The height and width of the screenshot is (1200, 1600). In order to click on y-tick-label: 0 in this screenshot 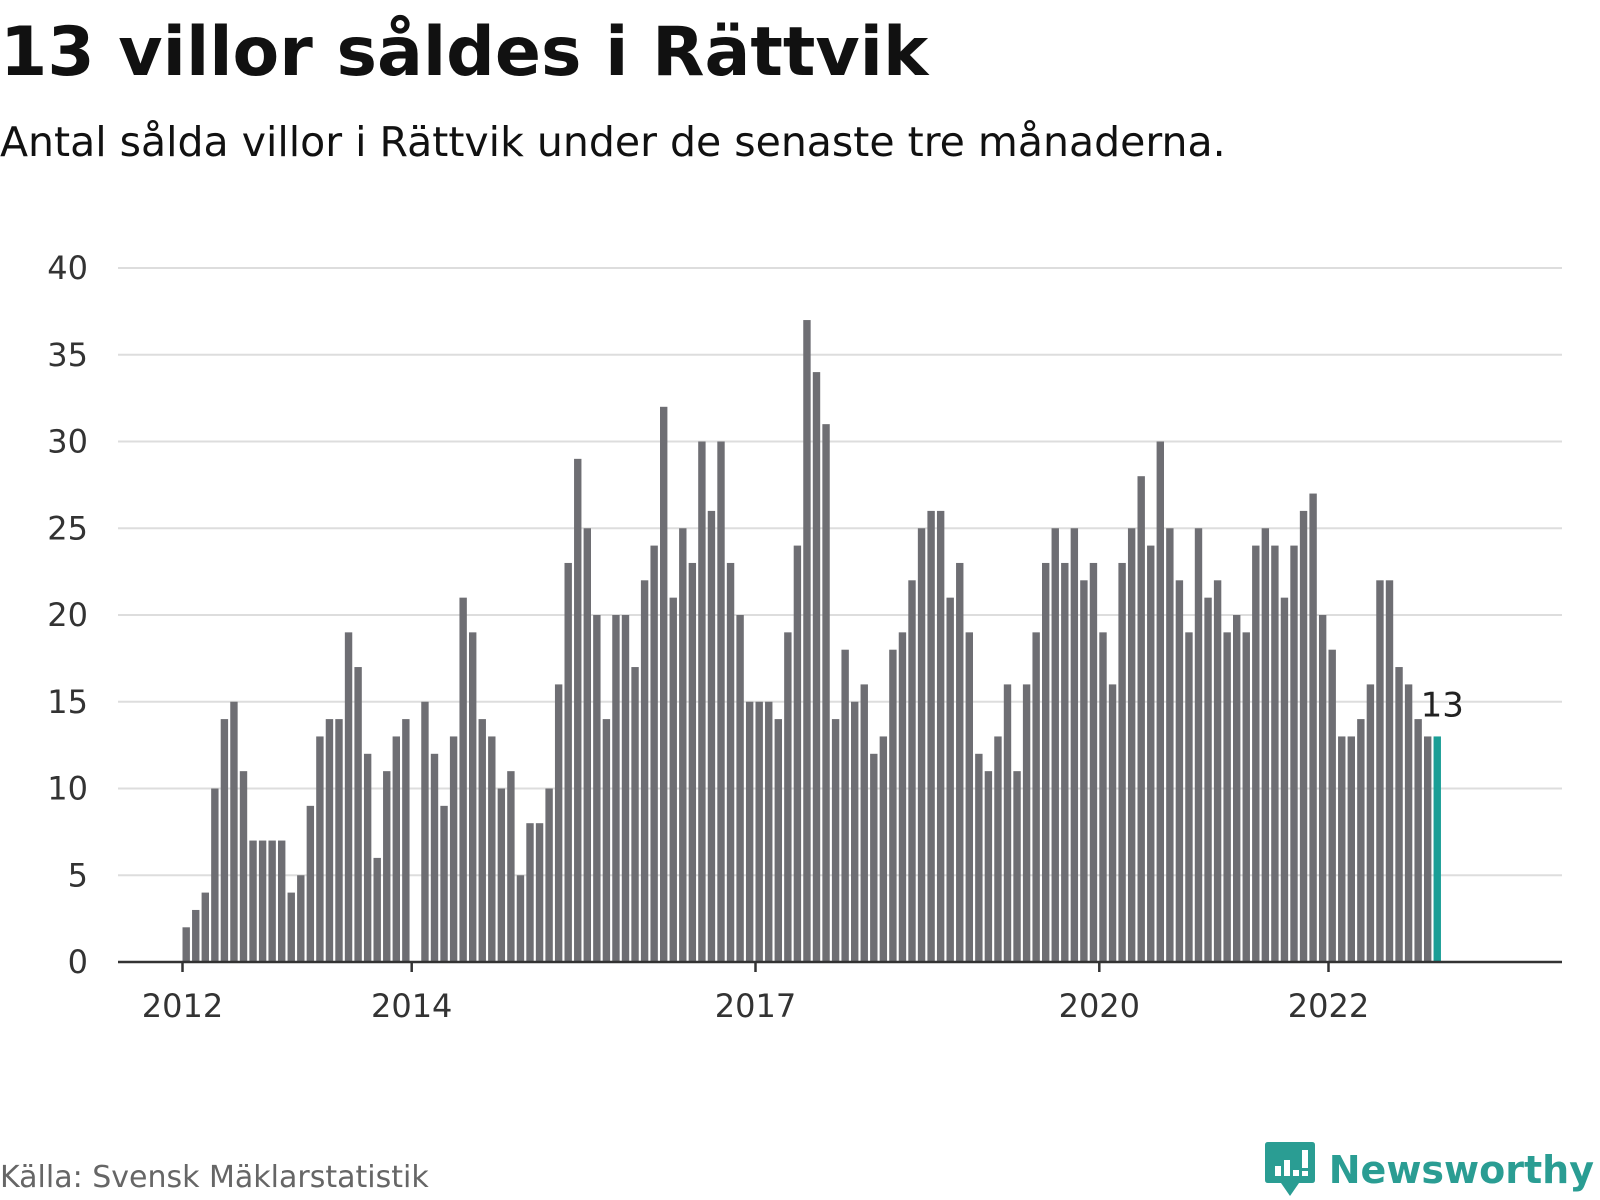, I will do `click(78, 962)`.